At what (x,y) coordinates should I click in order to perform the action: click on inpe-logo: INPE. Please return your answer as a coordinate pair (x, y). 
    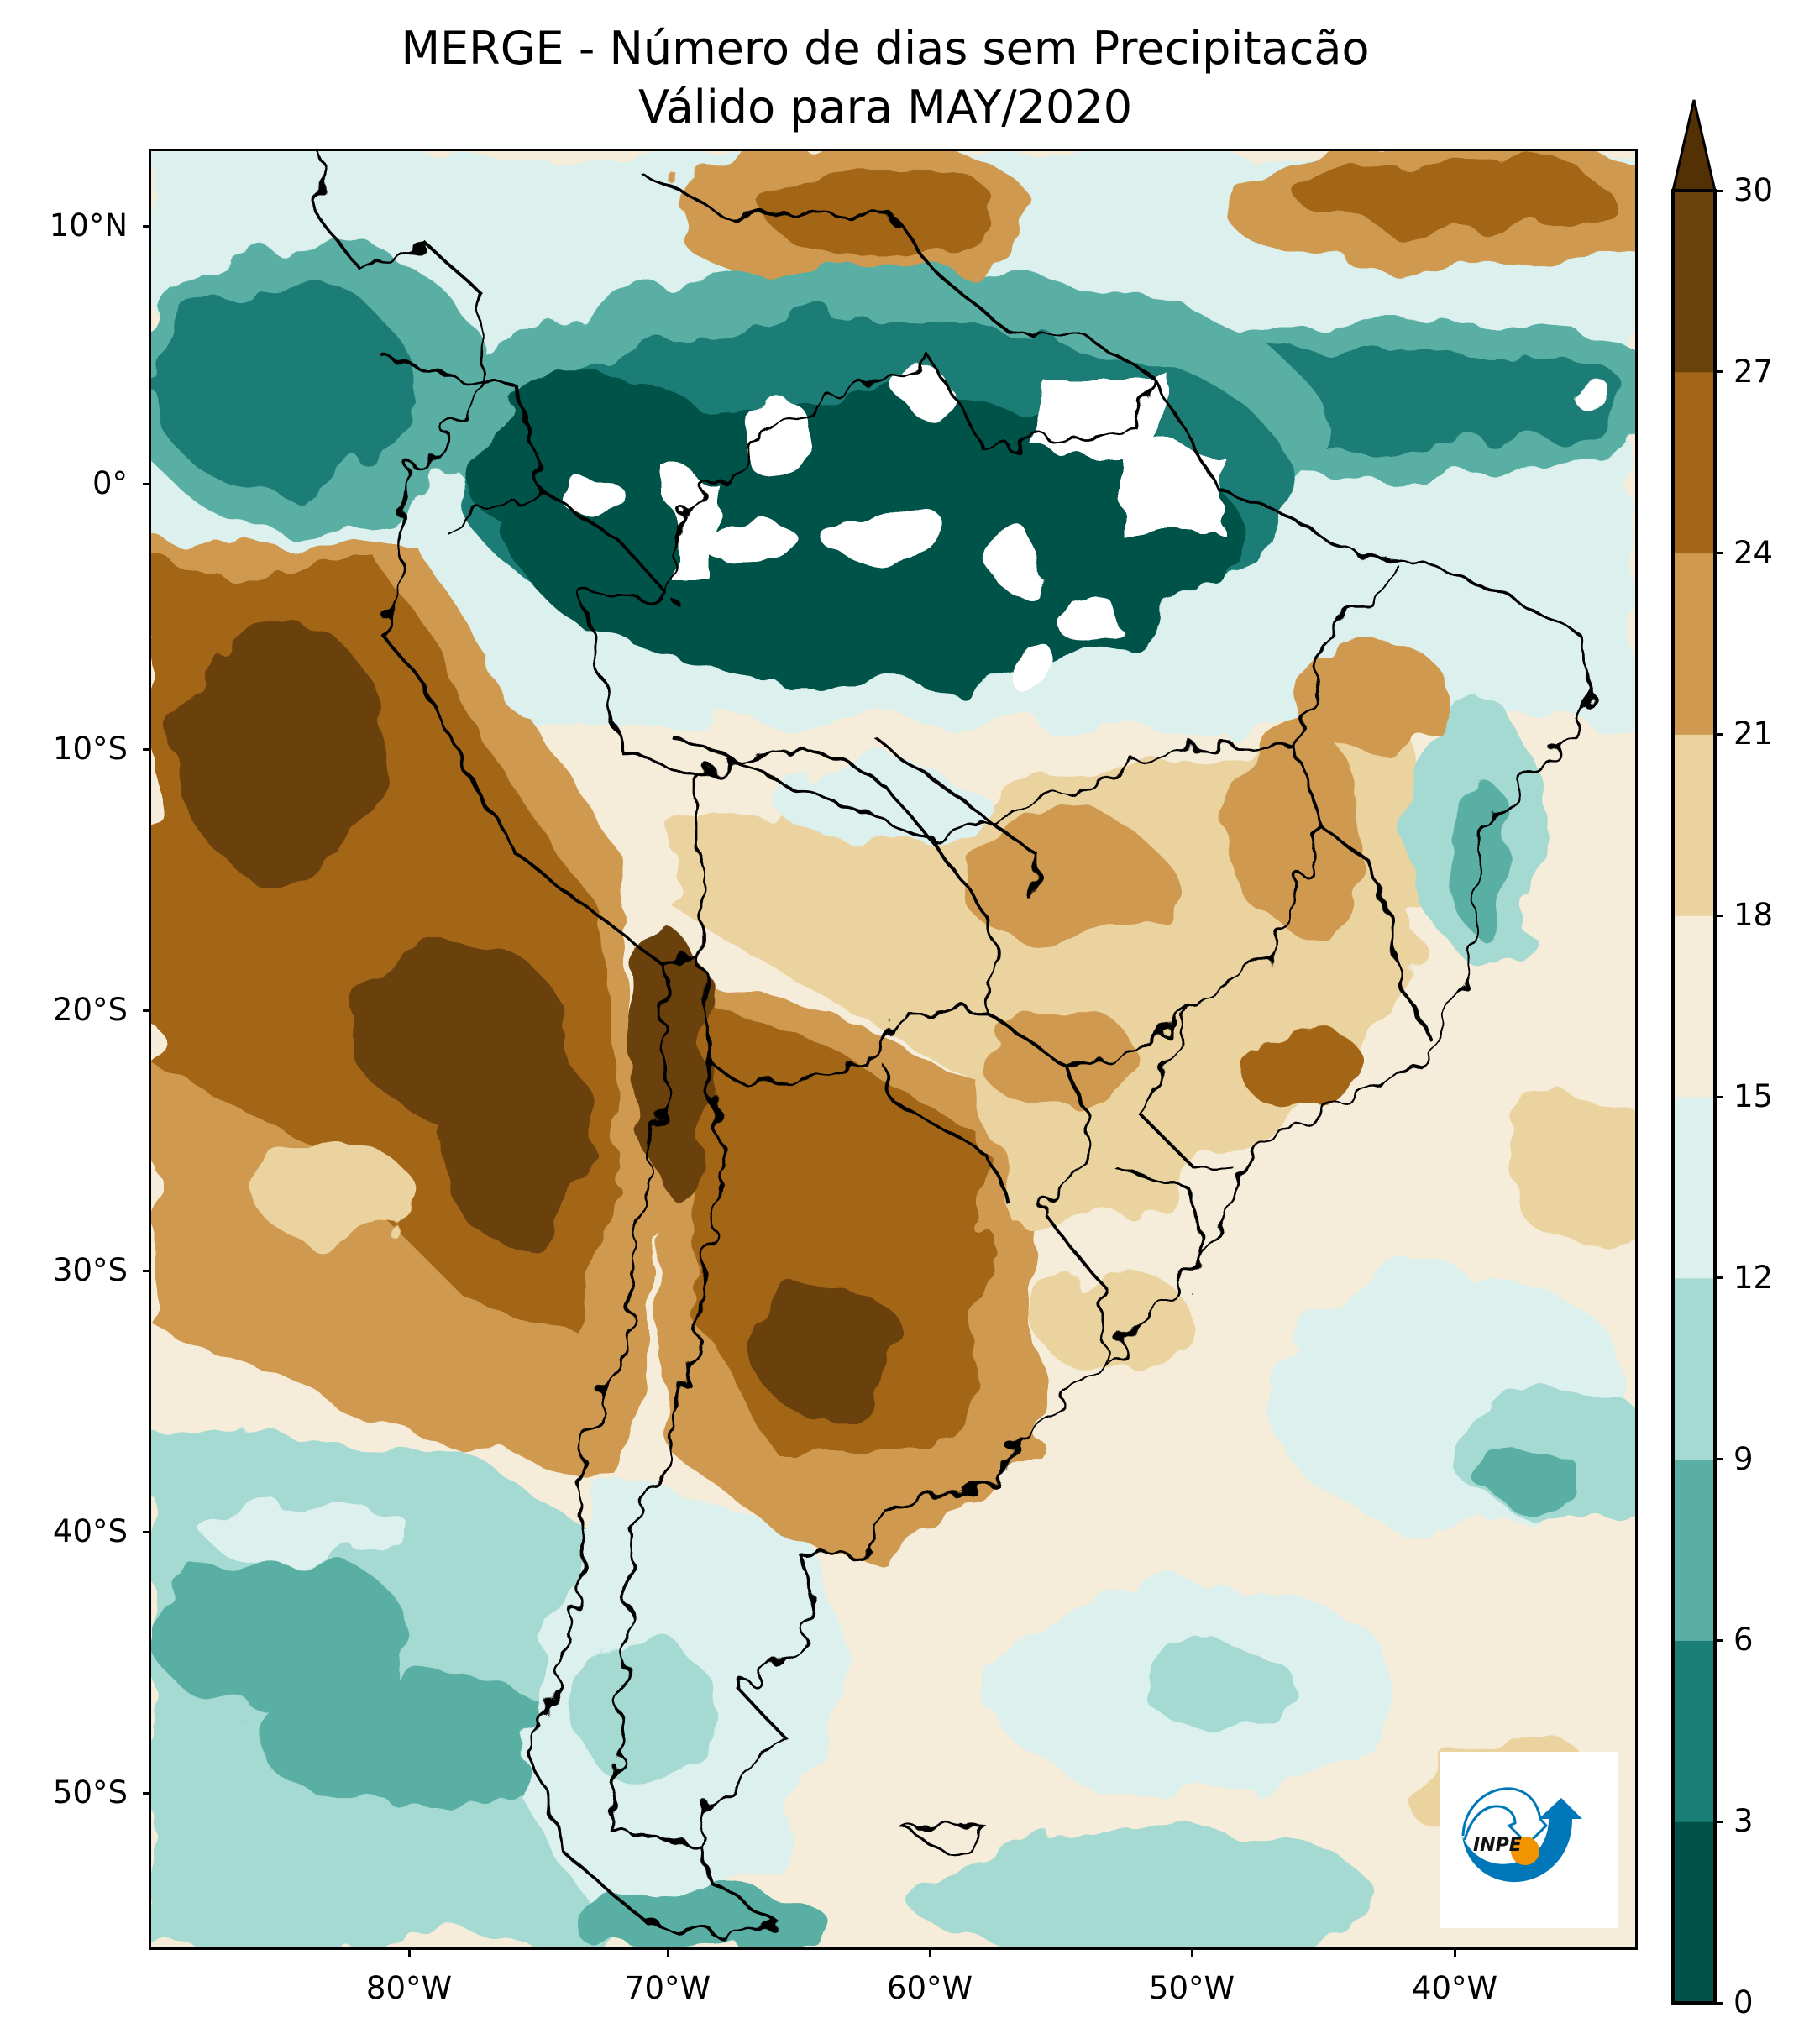
    Looking at the image, I should click on (1529, 1840).